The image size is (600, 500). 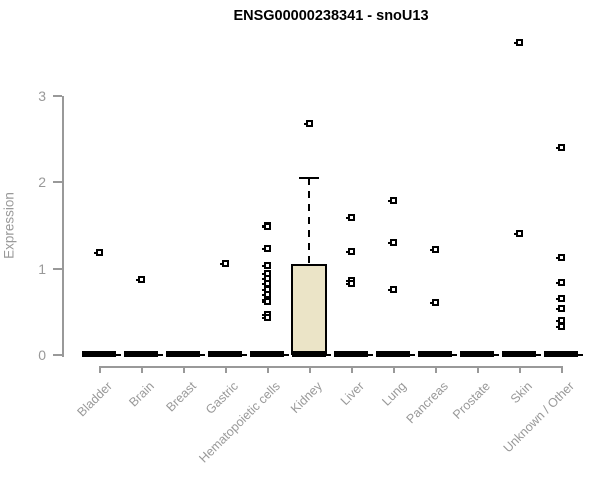 I want to click on y-tick-label: 3, so click(x=42, y=96).